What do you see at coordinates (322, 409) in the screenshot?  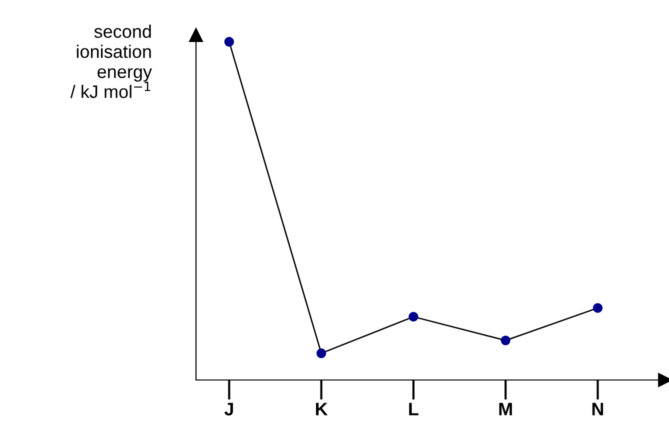 I see `x-tick-label: K` at bounding box center [322, 409].